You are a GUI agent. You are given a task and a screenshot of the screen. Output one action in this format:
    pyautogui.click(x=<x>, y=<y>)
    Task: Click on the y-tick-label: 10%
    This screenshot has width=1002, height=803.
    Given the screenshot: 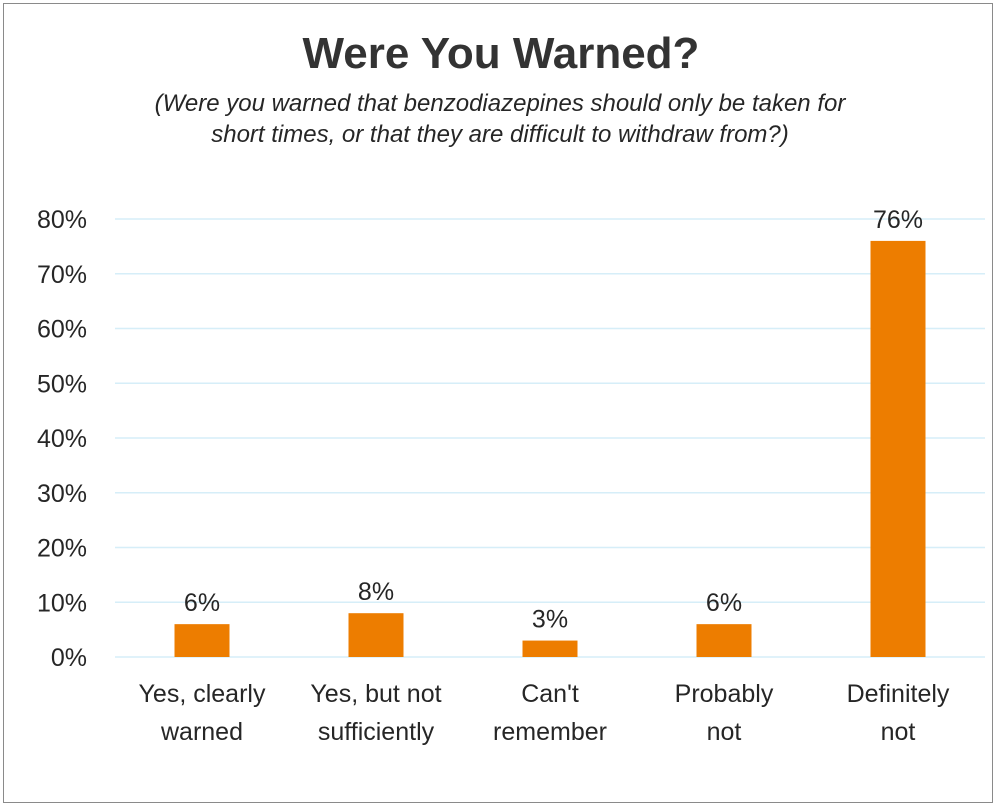 What is the action you would take?
    pyautogui.click(x=62, y=603)
    